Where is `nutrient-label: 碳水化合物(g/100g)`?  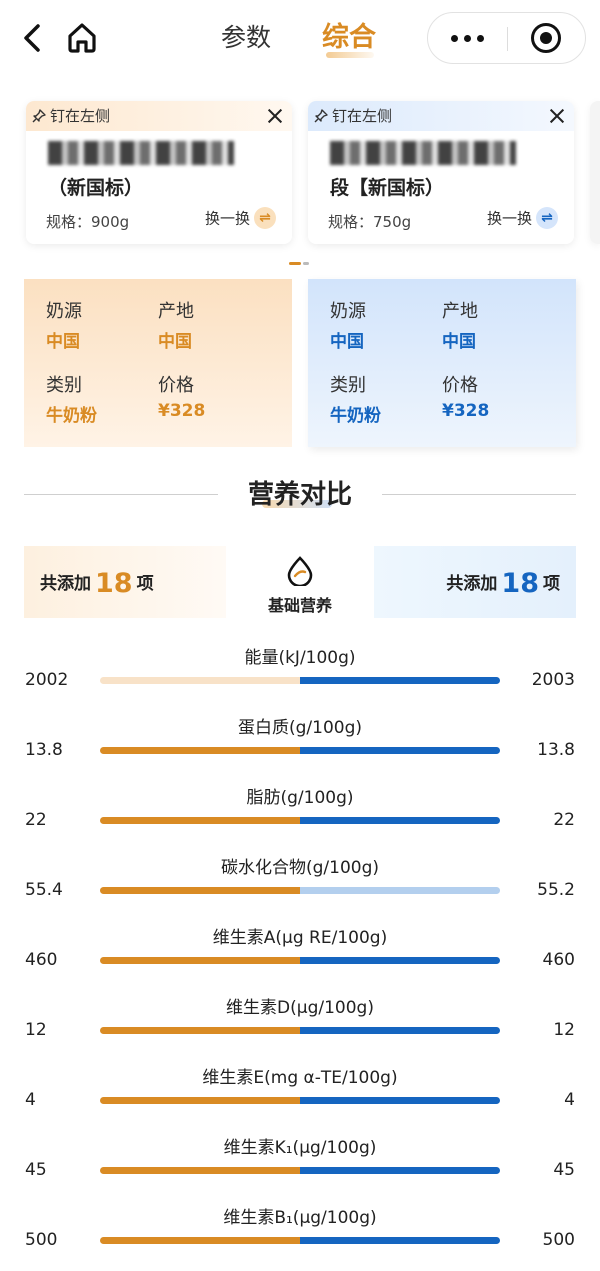
nutrient-label: 碳水化合物(g/100g) is located at coordinates (300, 868).